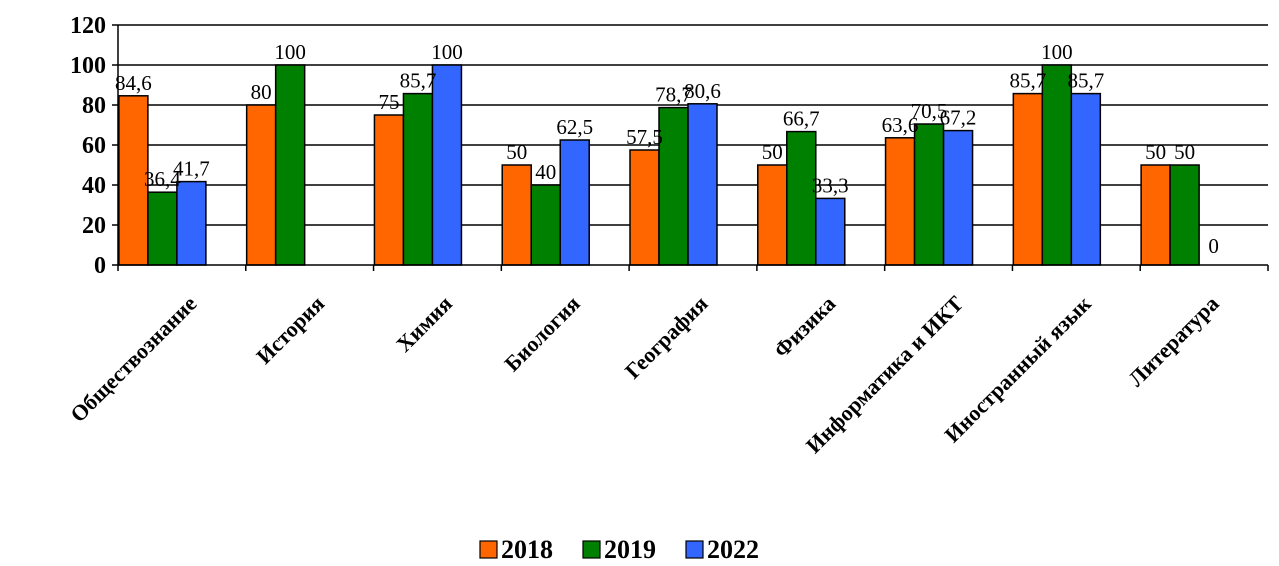 This screenshot has height=566, width=1279. What do you see at coordinates (673, 95) in the screenshot?
I see `data-label-2019-4: 78,7` at bounding box center [673, 95].